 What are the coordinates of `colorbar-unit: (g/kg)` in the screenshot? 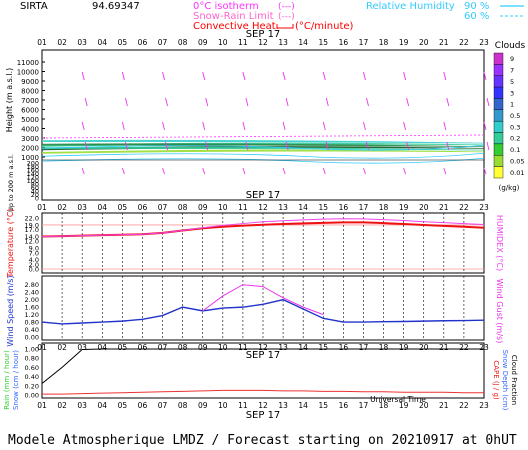 It's located at (509, 188).